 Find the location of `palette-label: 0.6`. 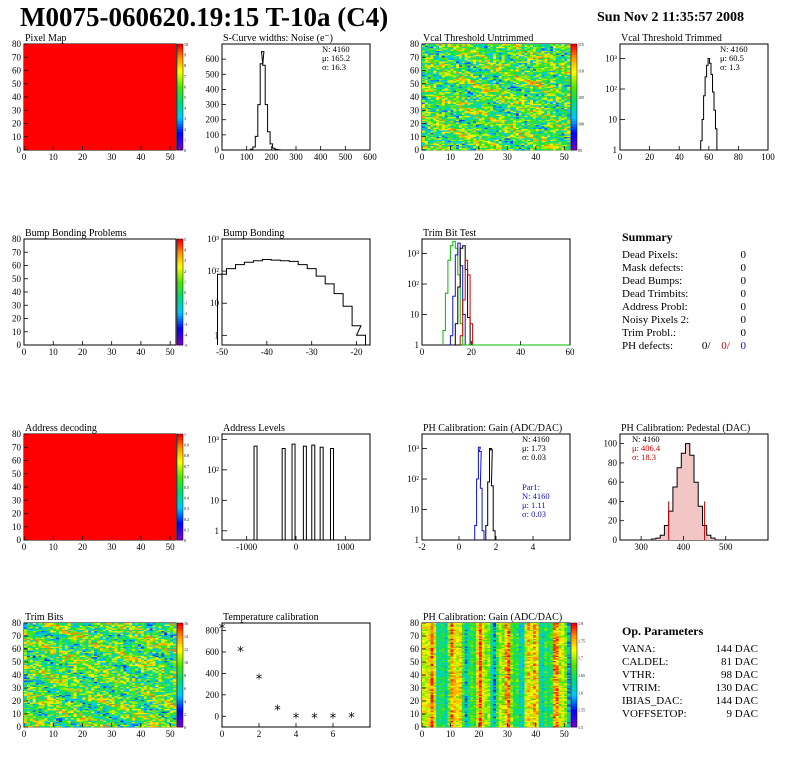

palette-label: 0.6 is located at coordinates (186, 476).